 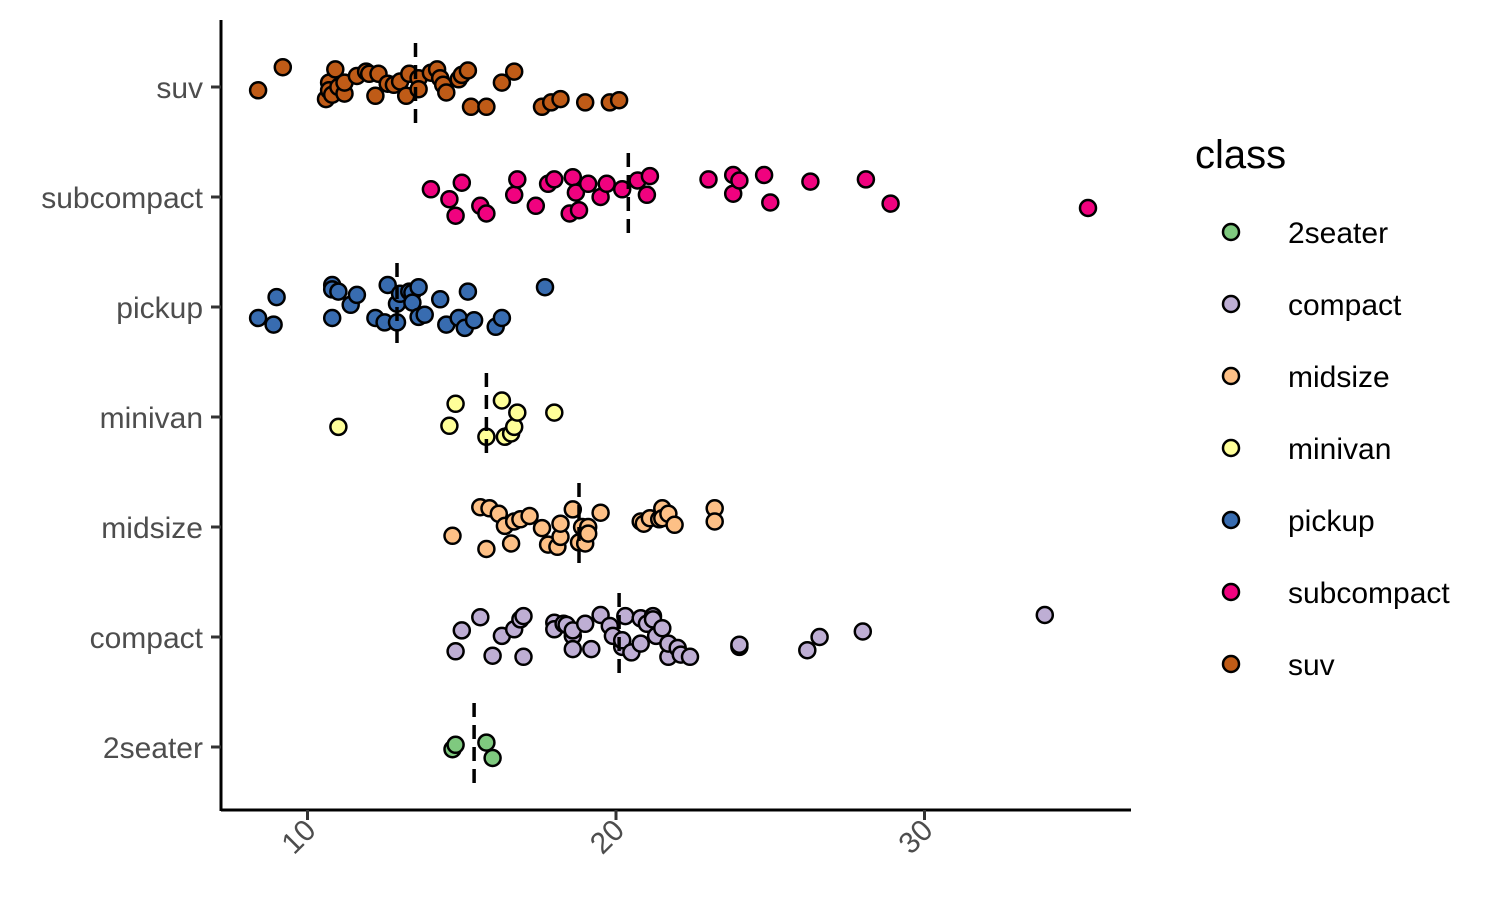 What do you see at coordinates (401, 307) in the screenshot?
I see `series-pickup` at bounding box center [401, 307].